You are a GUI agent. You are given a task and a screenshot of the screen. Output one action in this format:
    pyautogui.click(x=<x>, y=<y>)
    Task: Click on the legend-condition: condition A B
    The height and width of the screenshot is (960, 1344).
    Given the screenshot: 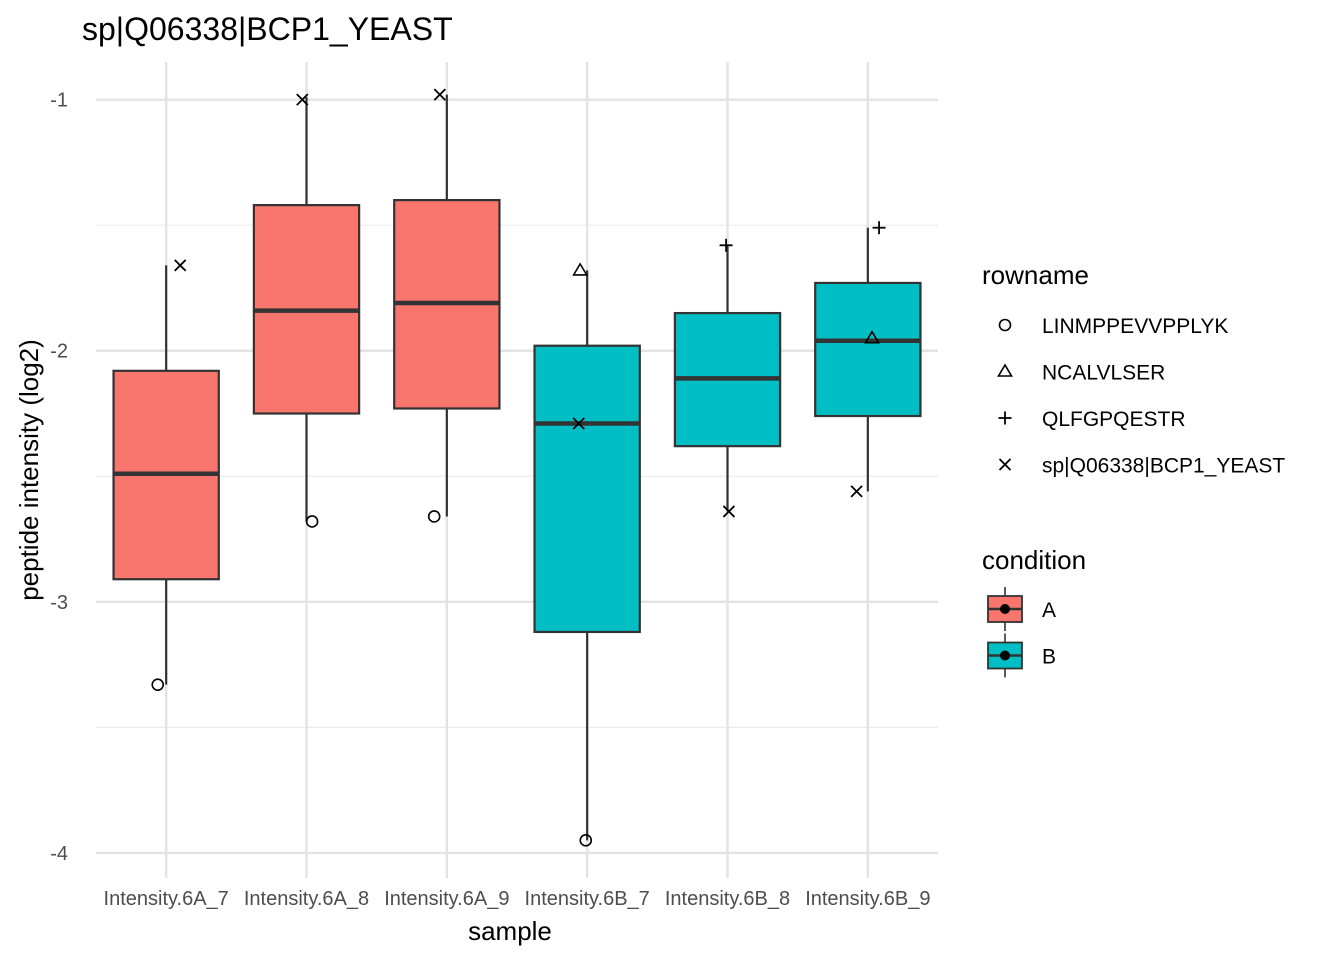 What is the action you would take?
    pyautogui.click(x=1034, y=611)
    